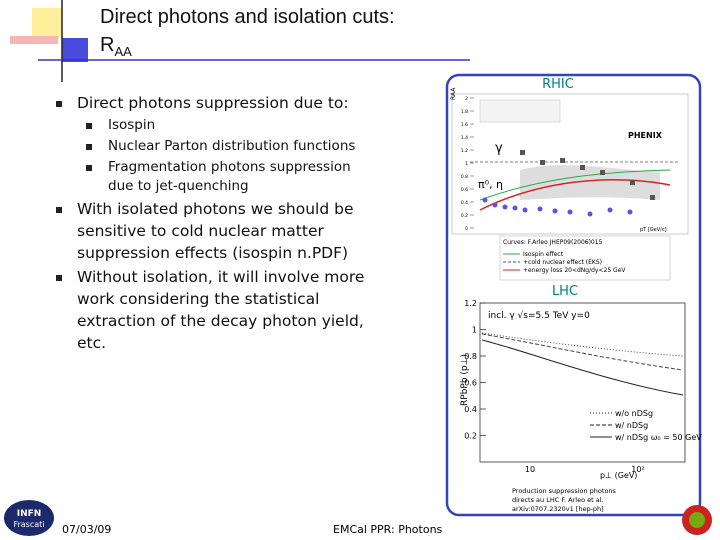 The image size is (720, 540). Describe the element at coordinates (558, 509) in the screenshot. I see `caption: arXiv:0707.2320v1 [hep-ph]` at that location.